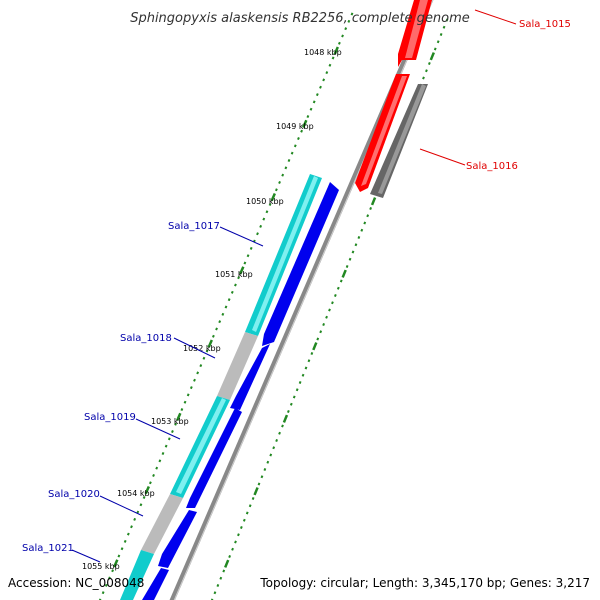 Image resolution: width=600 pixels, height=600 pixels. I want to click on gene-label-sala-1016: Sala_1016, so click(492, 166).